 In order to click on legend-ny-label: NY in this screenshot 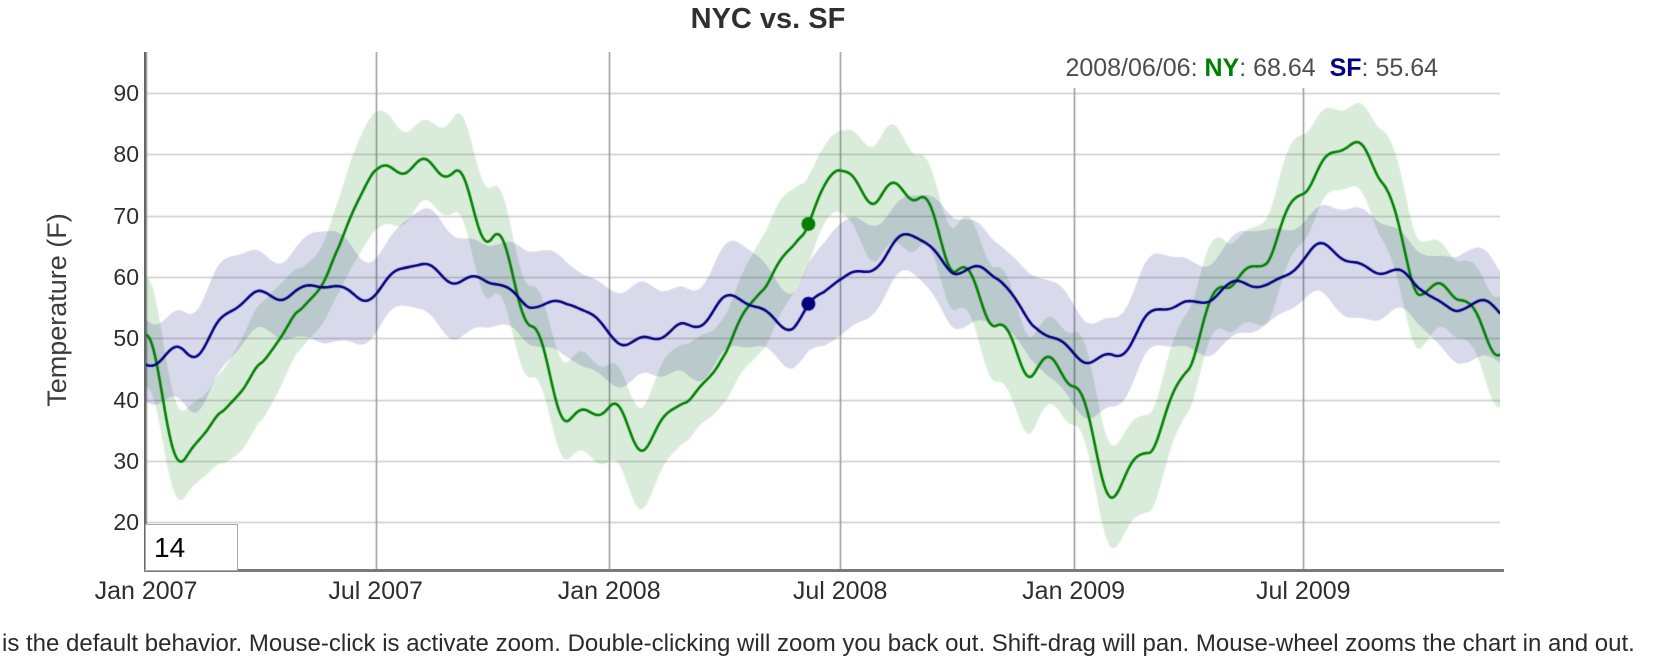, I will do `click(1222, 68)`.